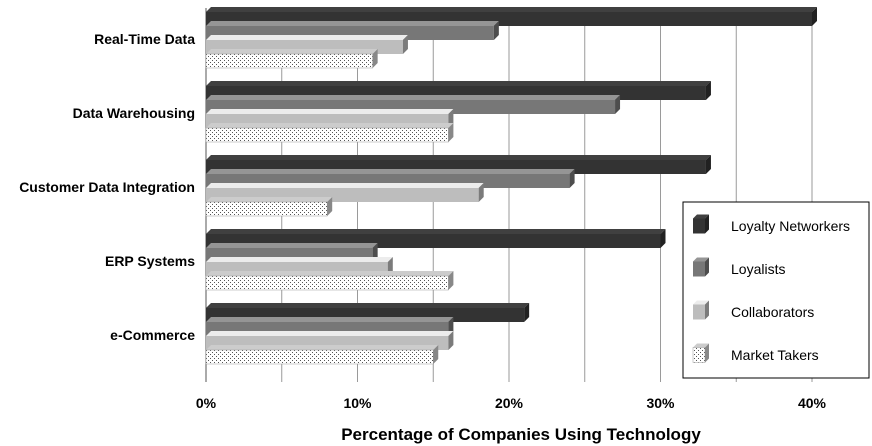 This screenshot has width=872, height=446. I want to click on legend-item: Collaborators, so click(753, 310).